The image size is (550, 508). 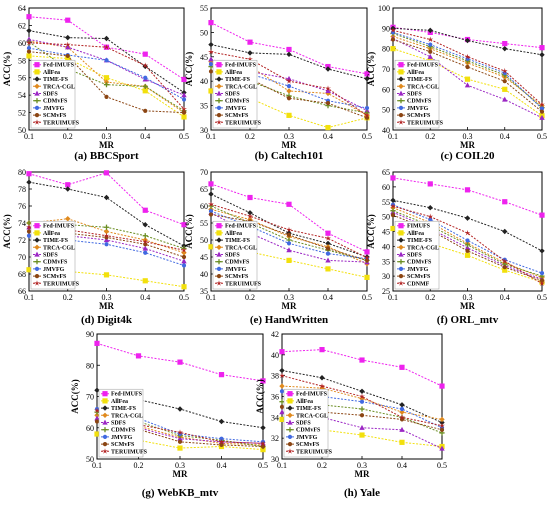 What do you see at coordinates (90, 334) in the screenshot?
I see `y-tick-label: 90` at bounding box center [90, 334].